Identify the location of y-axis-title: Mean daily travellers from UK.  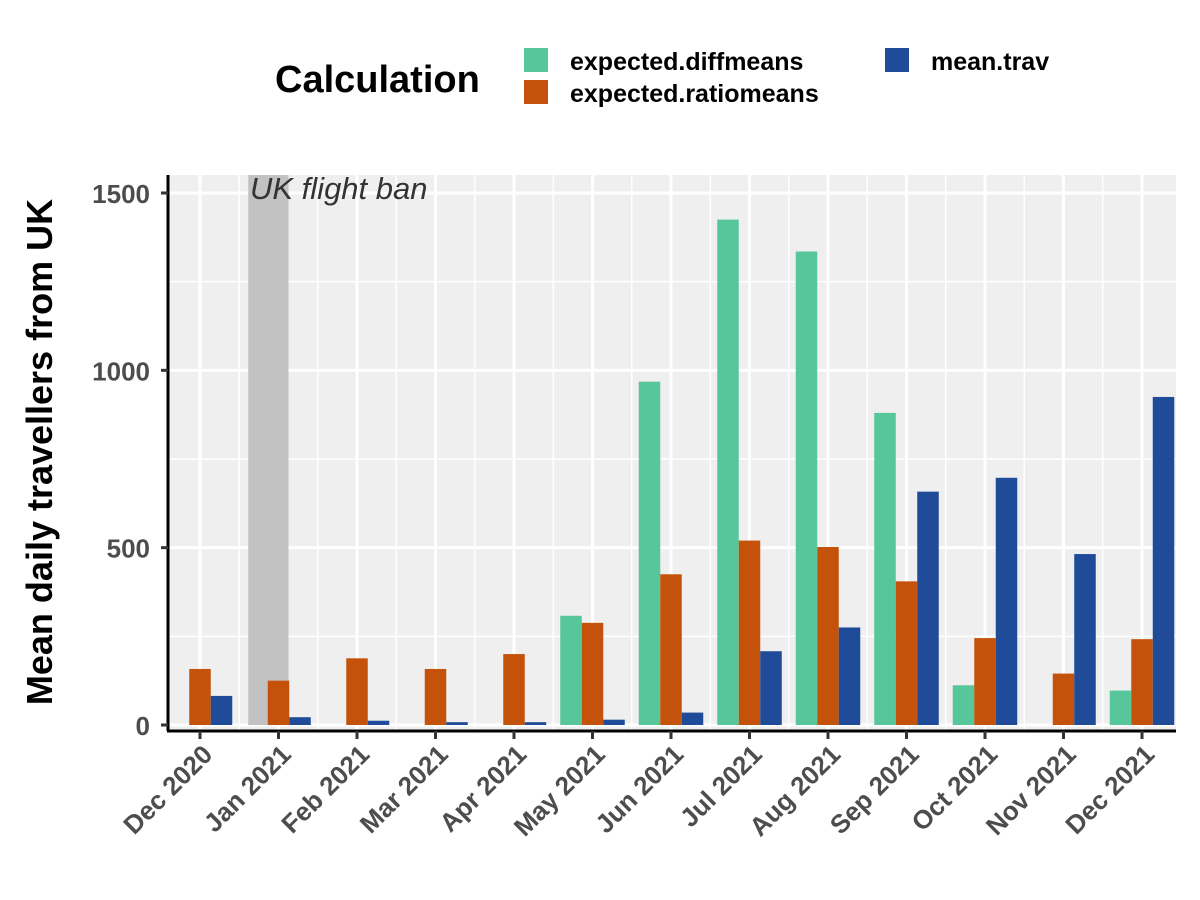
(39, 452).